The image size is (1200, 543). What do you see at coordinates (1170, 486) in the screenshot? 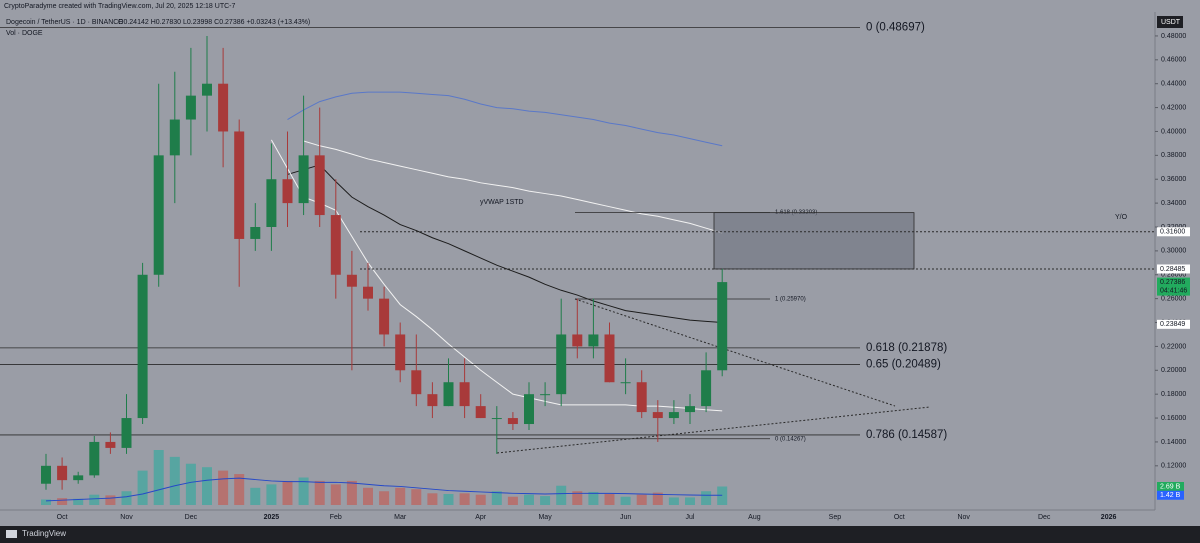
I see `volume-label: 2.69 B` at bounding box center [1170, 486].